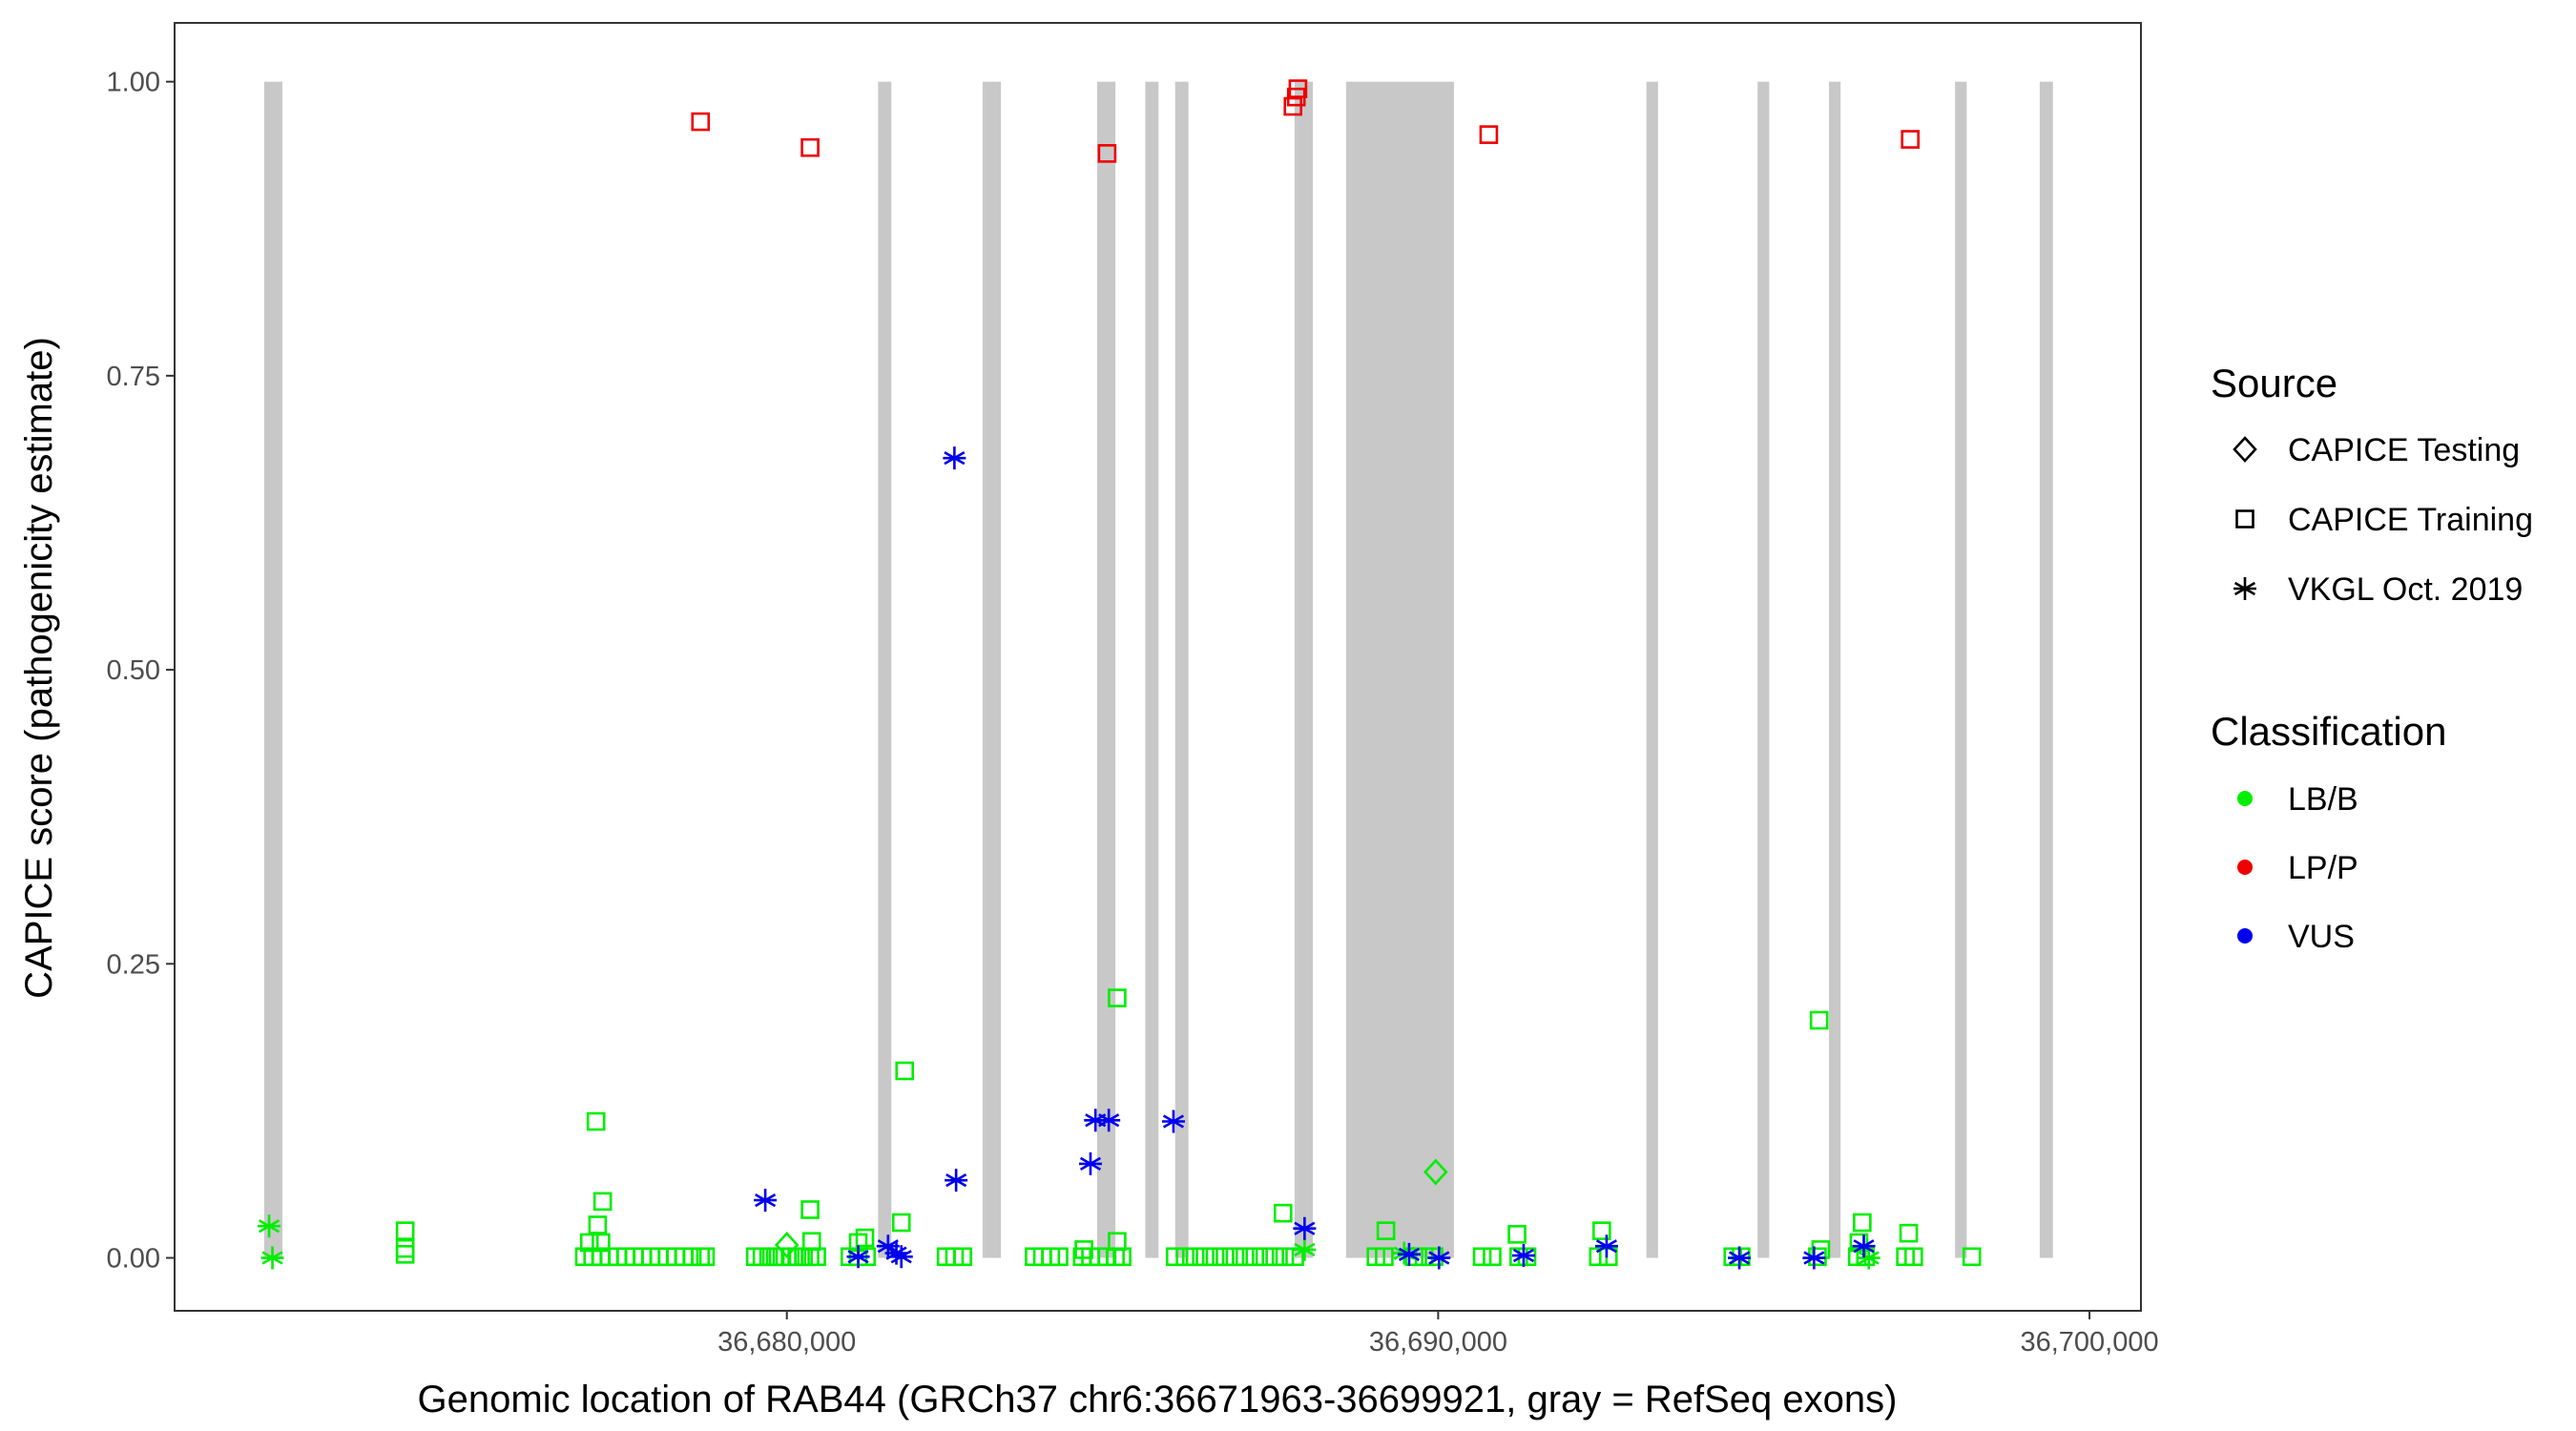 The width and height of the screenshot is (2576, 1431). I want to click on x-tick-label: 36,690,000, so click(1438, 1342).